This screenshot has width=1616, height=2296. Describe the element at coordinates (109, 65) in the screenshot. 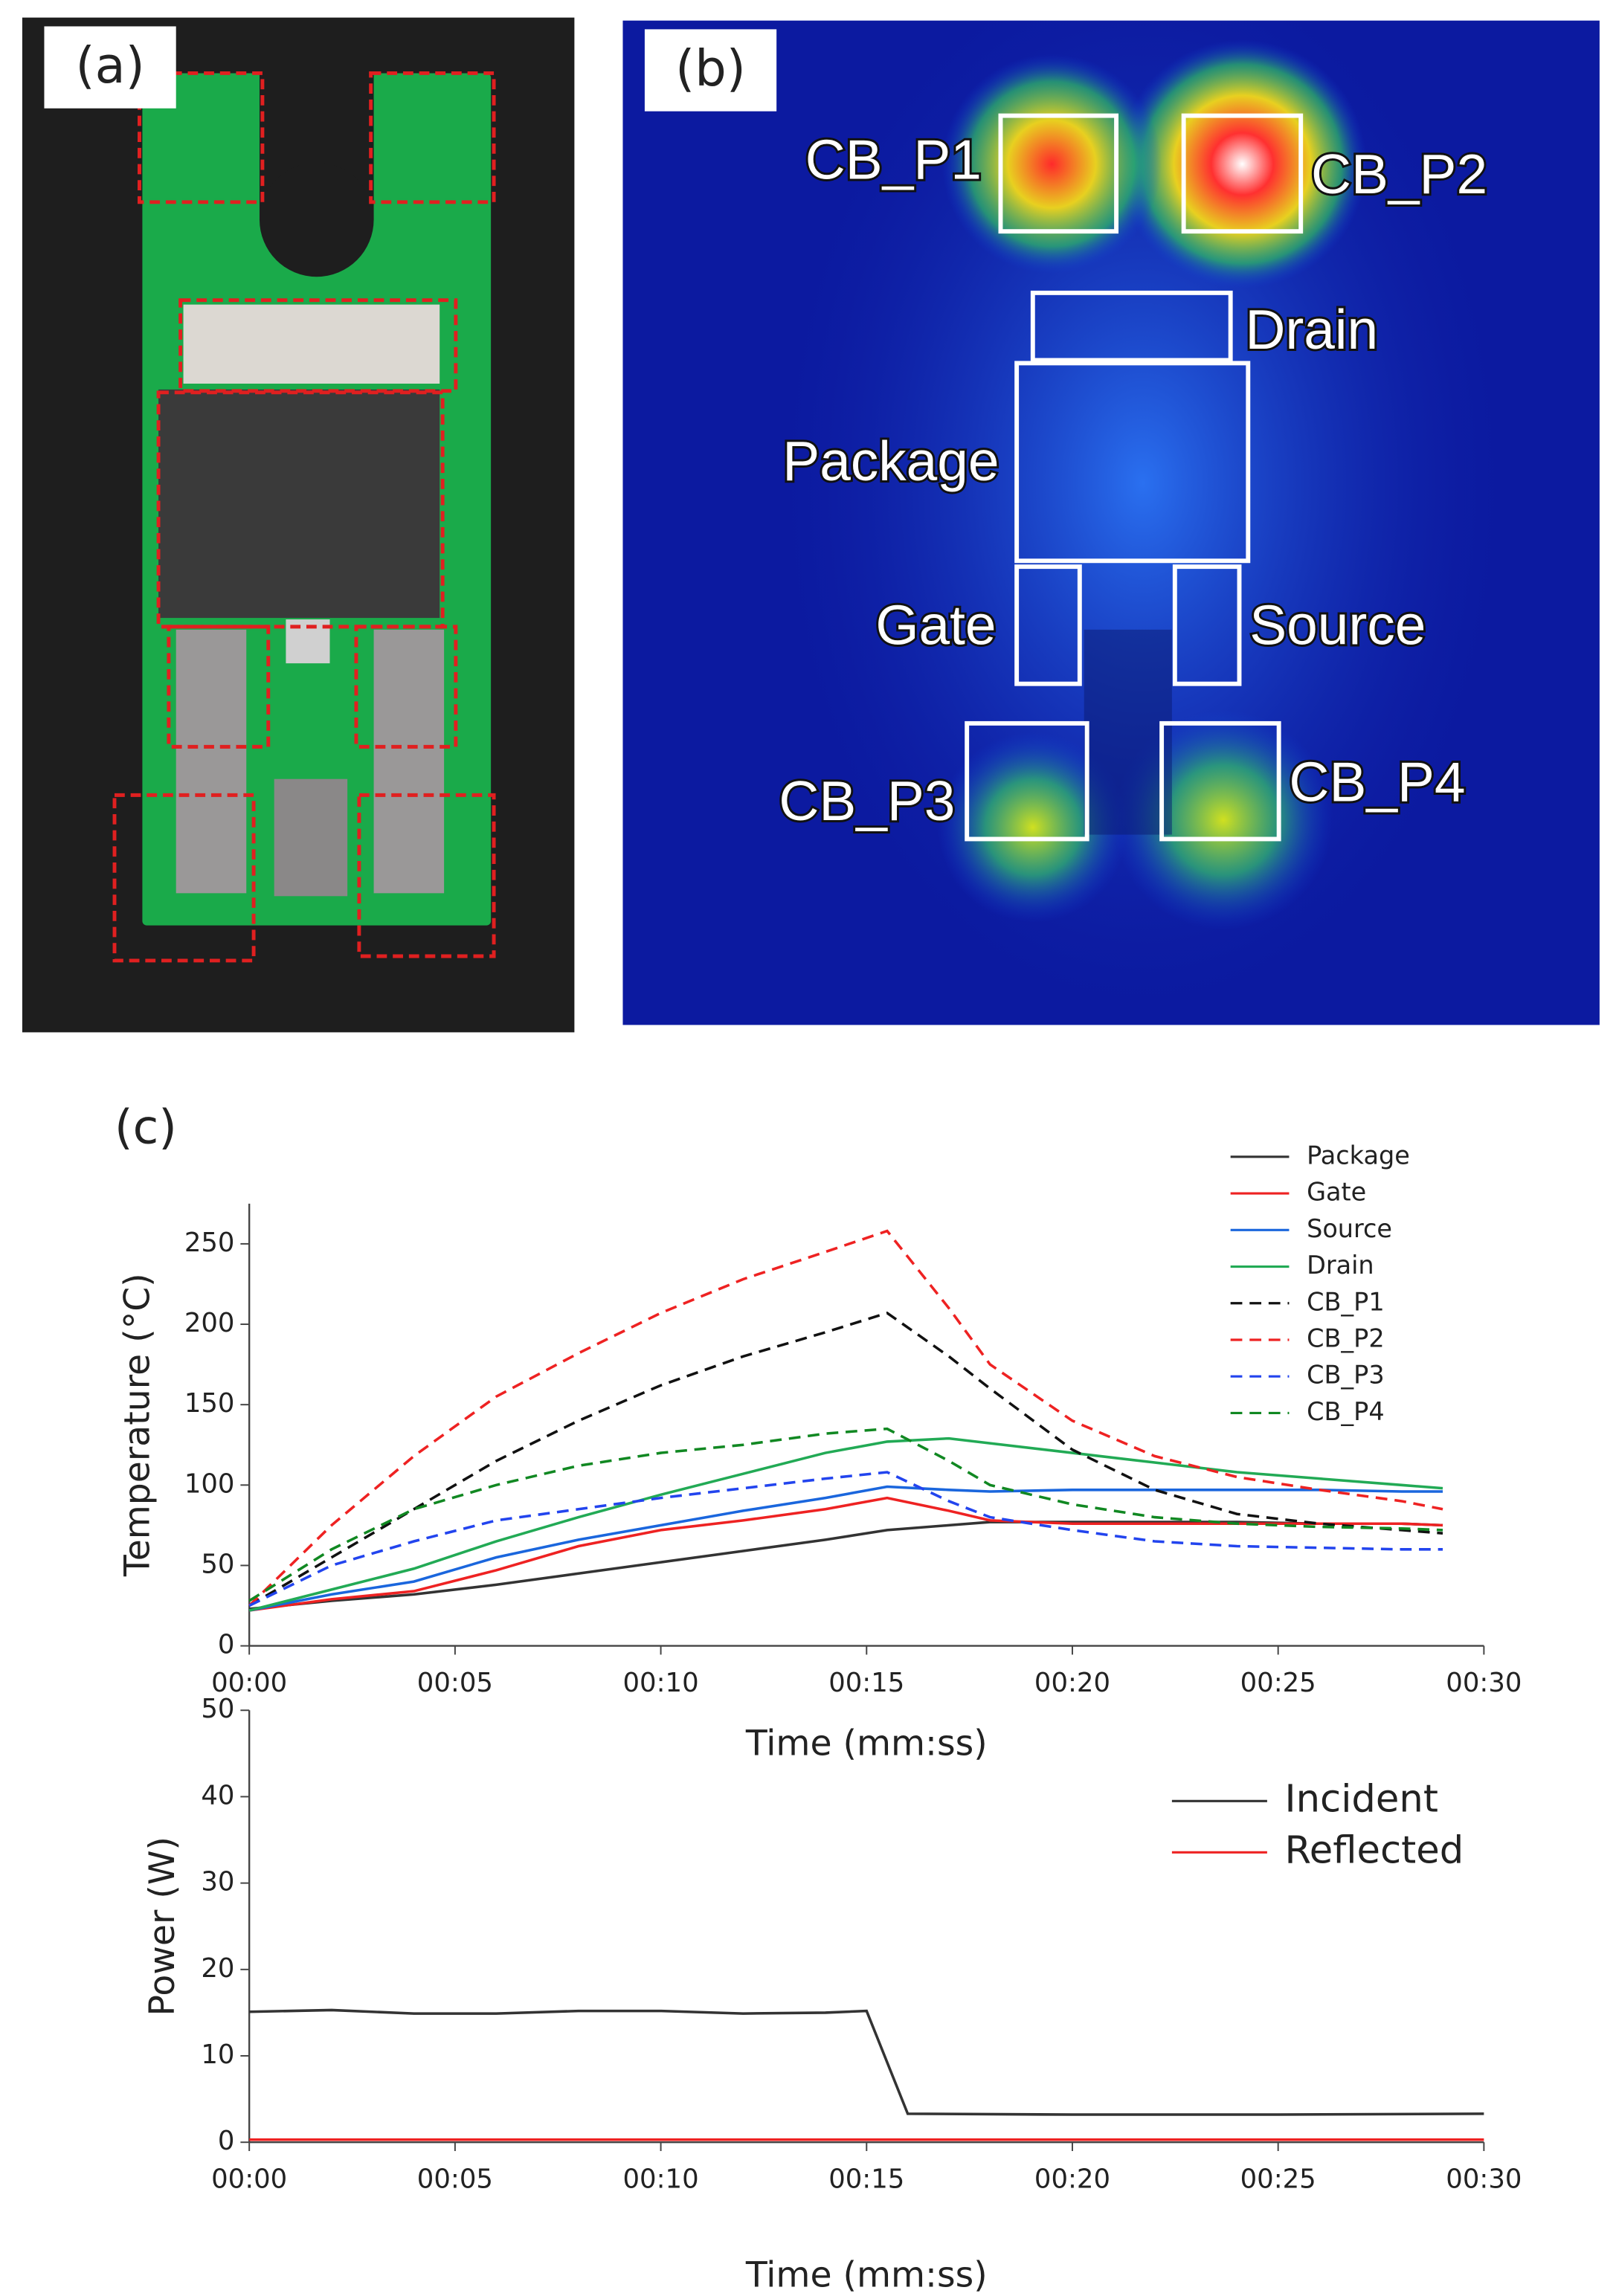

I see `panel-label: (a)` at that location.